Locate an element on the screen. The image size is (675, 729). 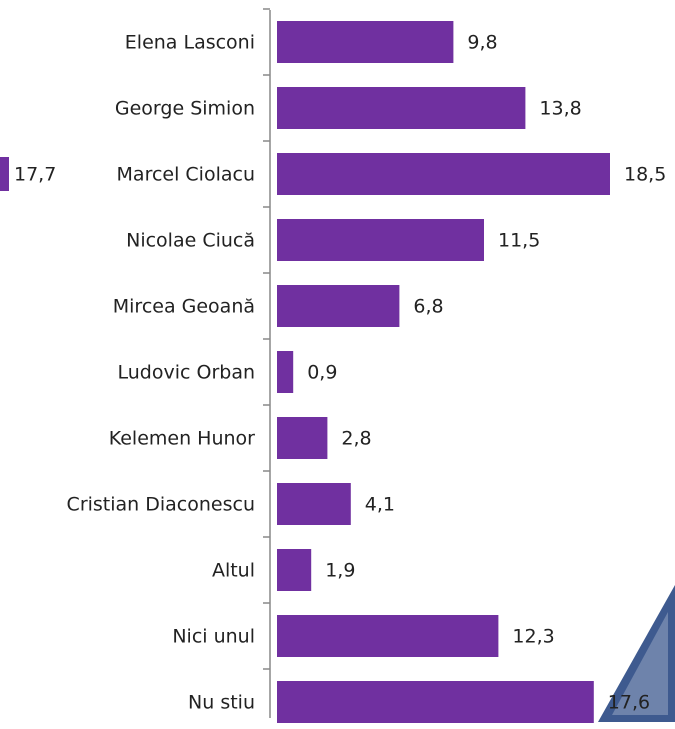
y-tick-label: Ludovic Orban is located at coordinates (187, 373).